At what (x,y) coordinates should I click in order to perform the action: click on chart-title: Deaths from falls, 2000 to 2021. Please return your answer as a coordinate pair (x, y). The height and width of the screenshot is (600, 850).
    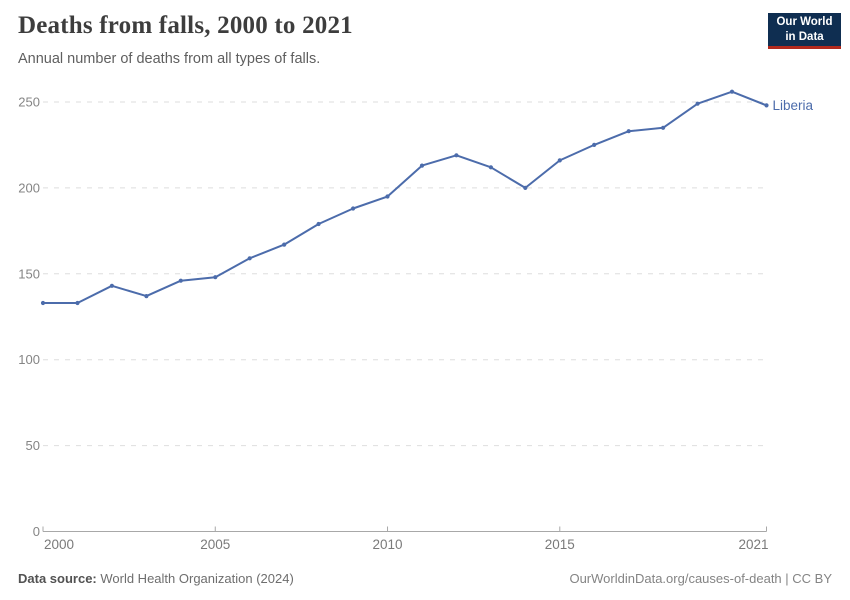
    Looking at the image, I should click on (185, 25).